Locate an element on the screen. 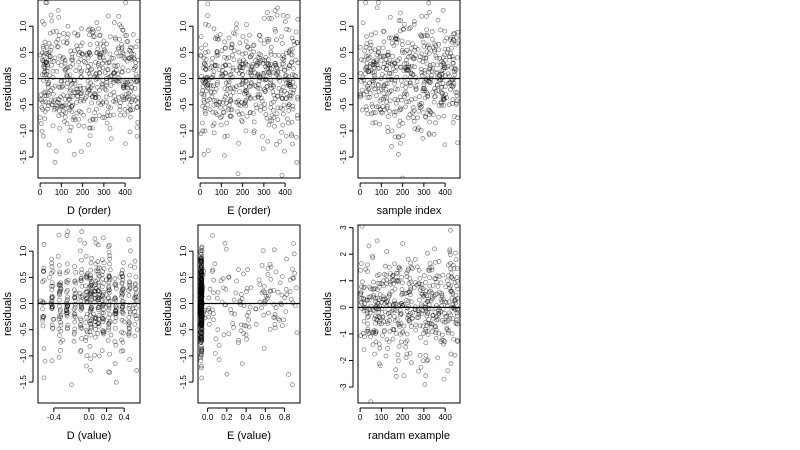 The image size is (800, 450). y-tick-label: -1.0 is located at coordinates (183, 130).